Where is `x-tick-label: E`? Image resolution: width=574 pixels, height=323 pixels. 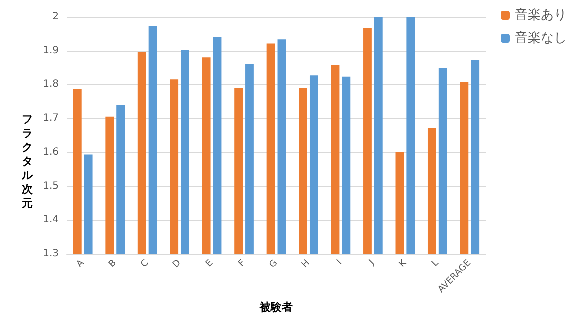
x-tick-label: E is located at coordinates (210, 264).